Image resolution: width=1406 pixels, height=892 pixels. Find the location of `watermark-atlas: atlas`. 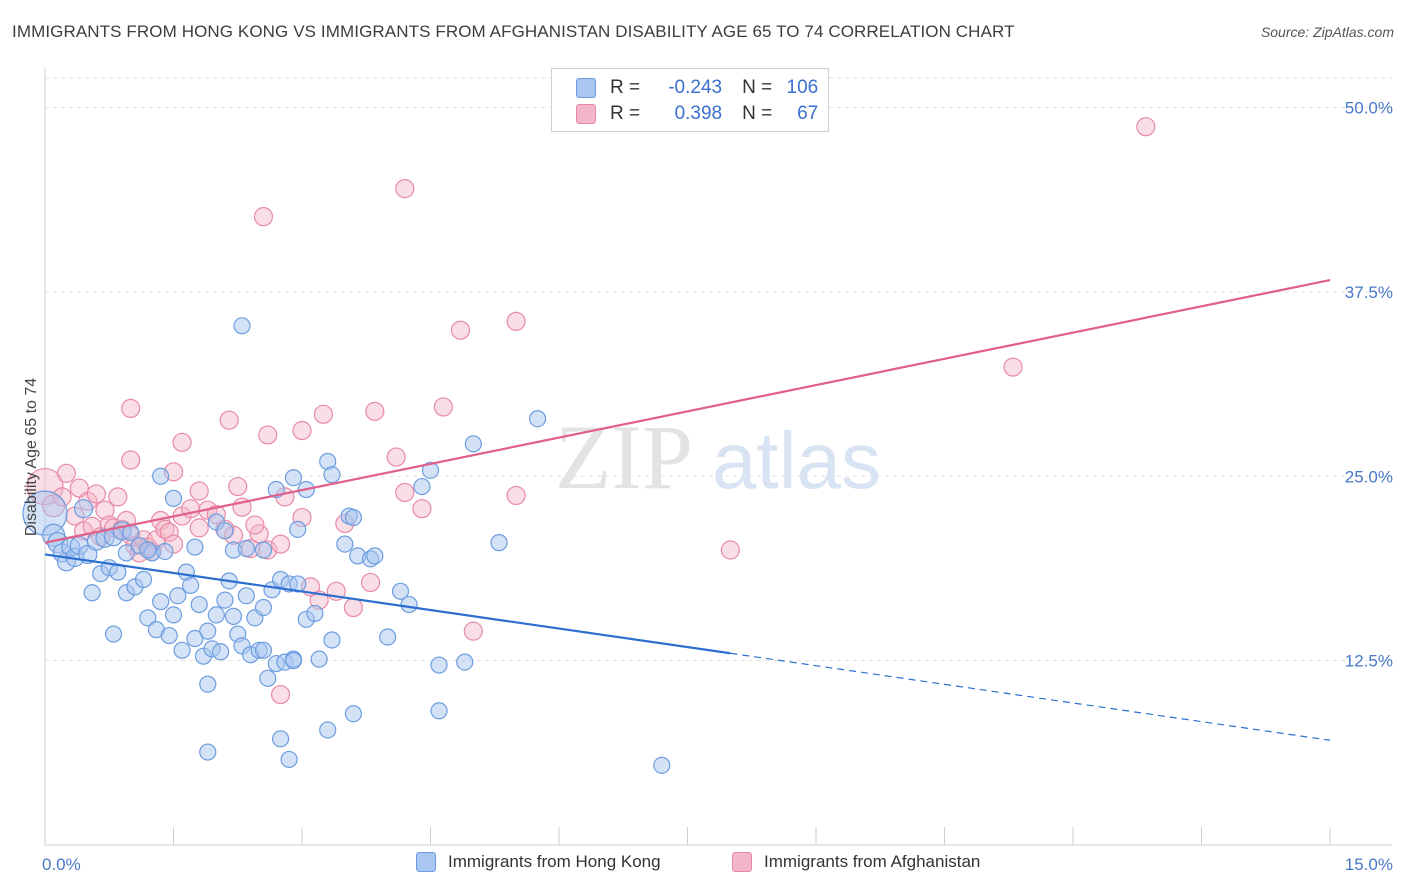

watermark-atlas: atlas is located at coordinates (796, 460).